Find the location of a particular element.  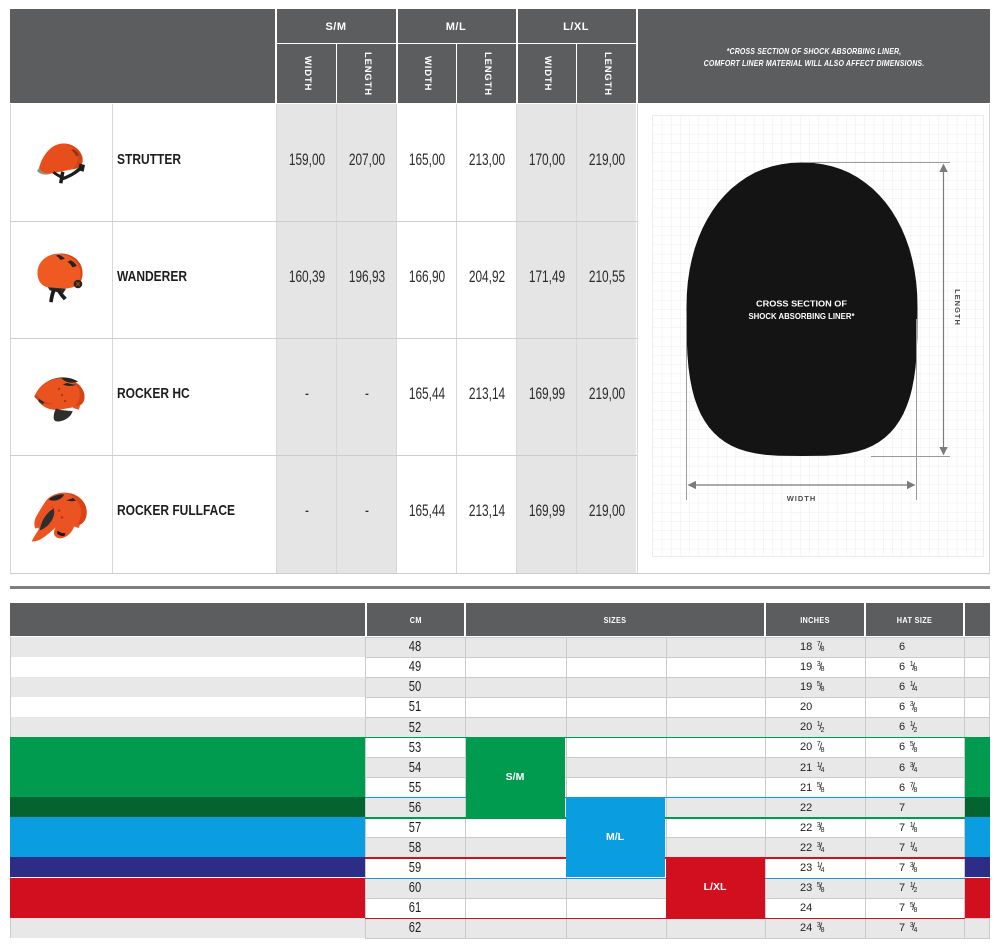

svg-text: CROSS SECTION OF is located at coordinates (801, 303).